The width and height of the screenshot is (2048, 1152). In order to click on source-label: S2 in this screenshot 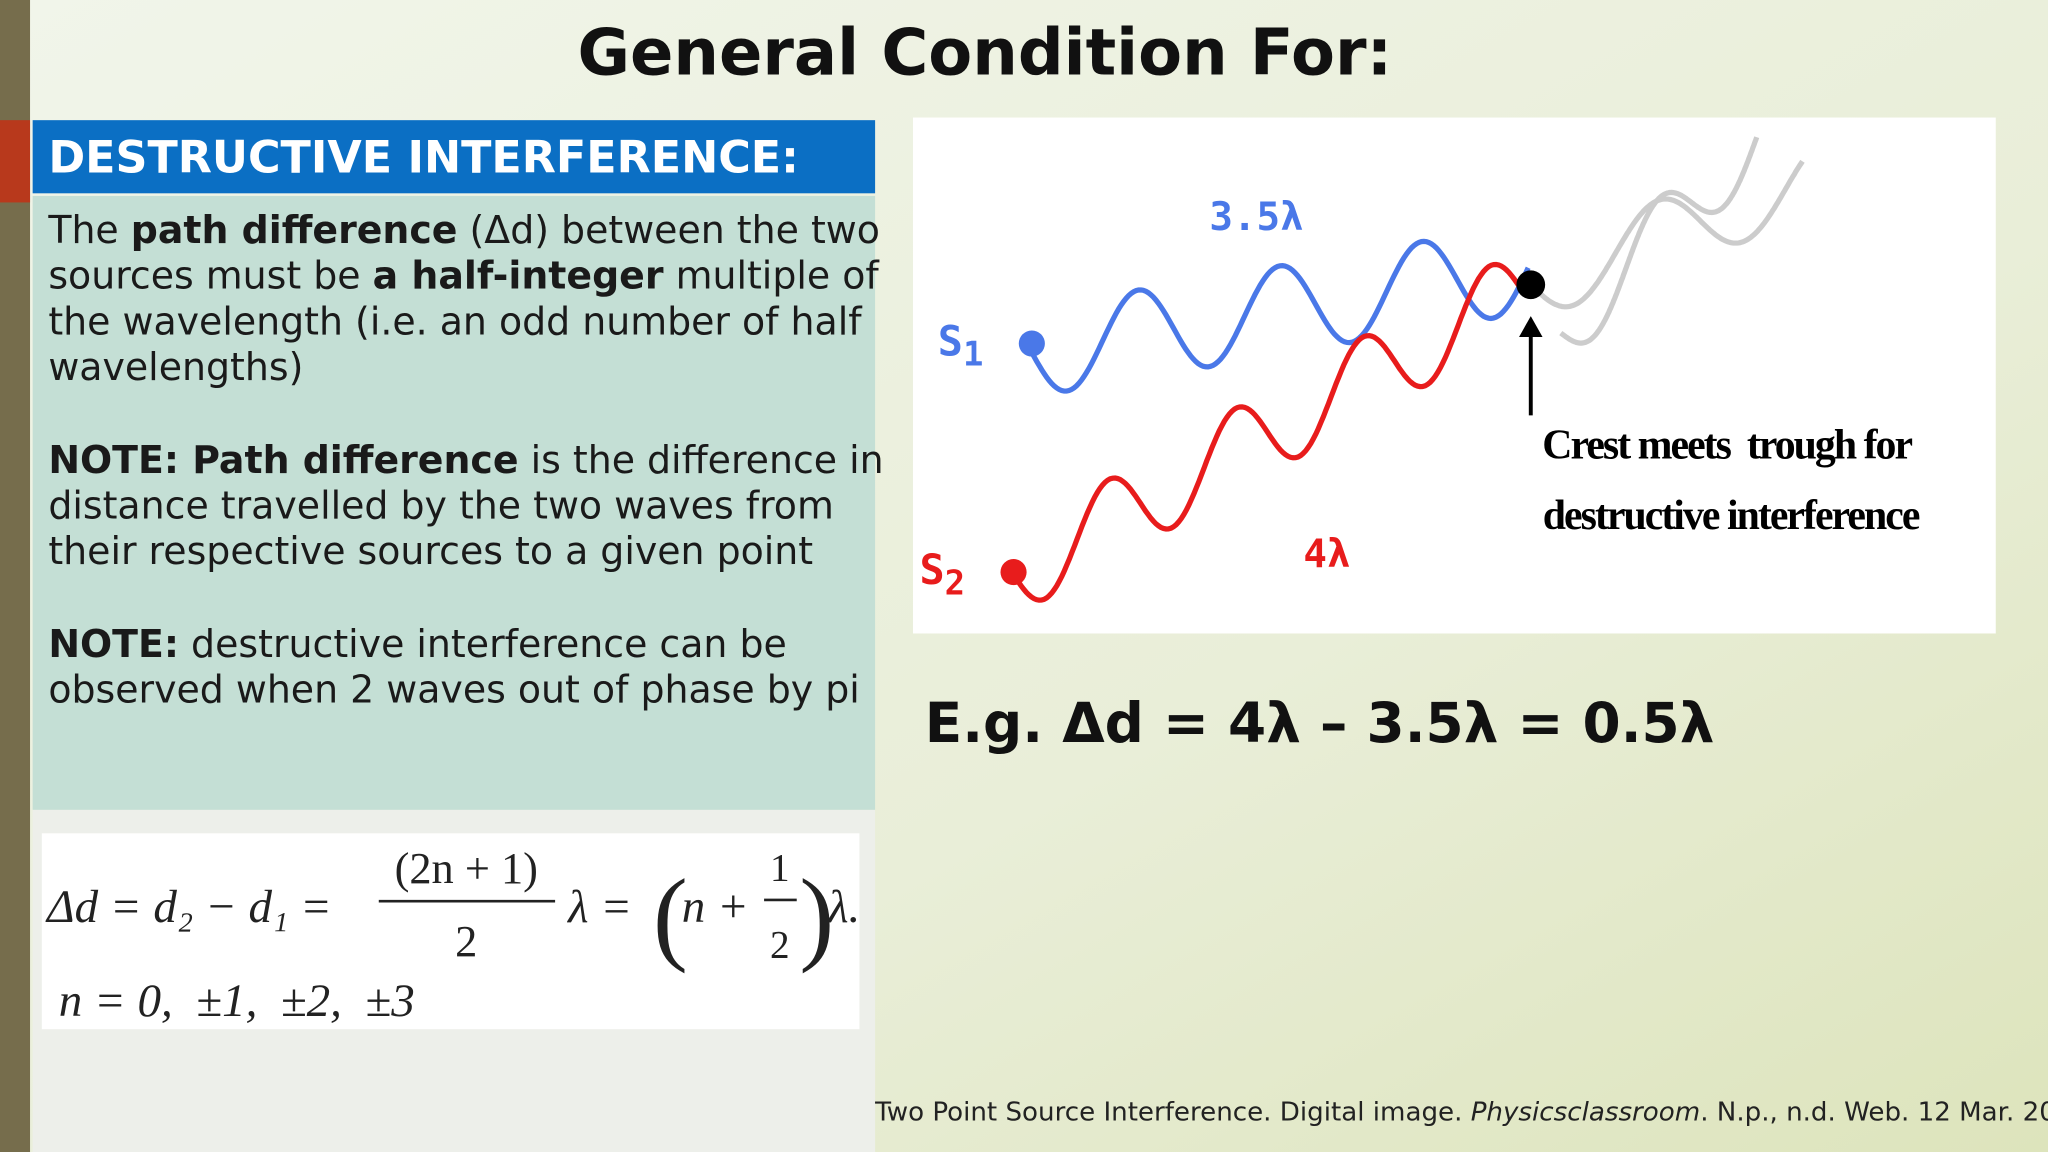, I will do `click(943, 574)`.